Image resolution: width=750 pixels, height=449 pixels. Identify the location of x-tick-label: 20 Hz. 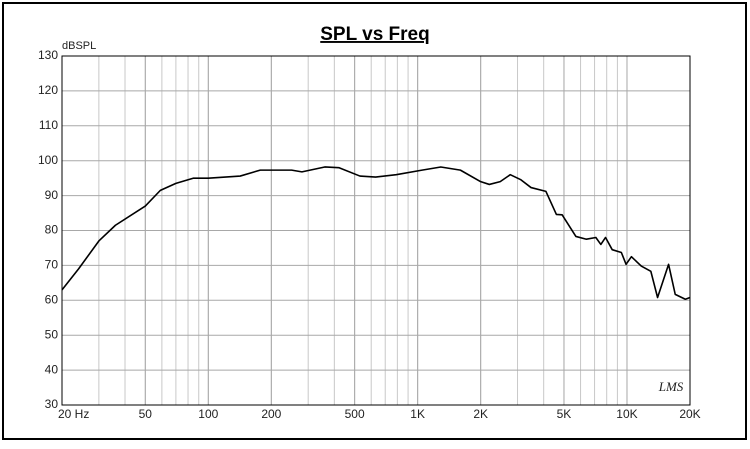
(73, 414).